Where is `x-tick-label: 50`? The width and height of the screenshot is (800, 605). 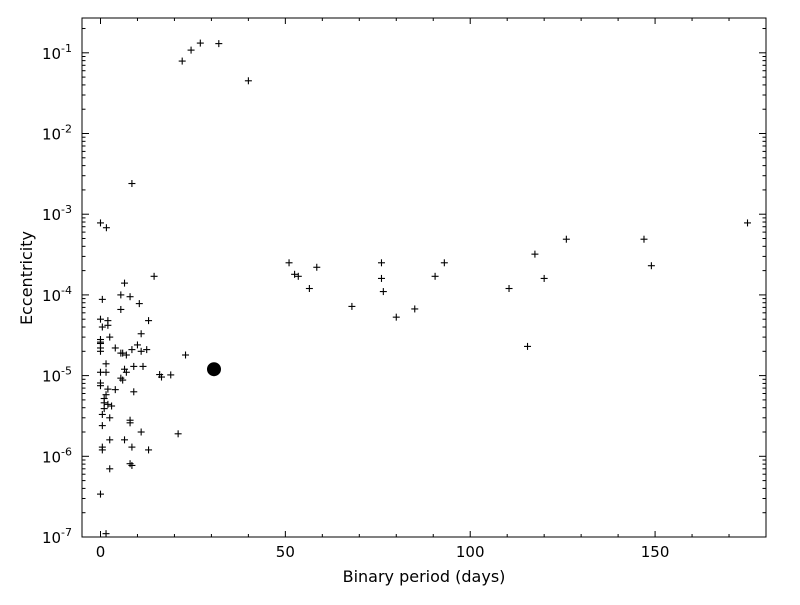
x-tick-label: 50 is located at coordinates (285, 552).